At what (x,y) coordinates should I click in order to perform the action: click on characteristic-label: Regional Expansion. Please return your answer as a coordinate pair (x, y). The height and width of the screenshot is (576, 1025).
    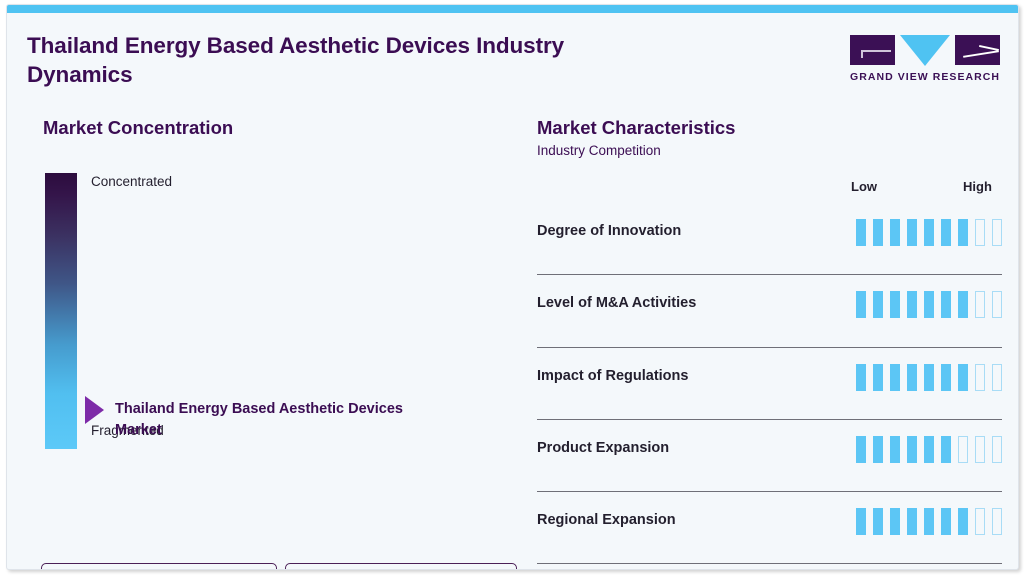
    Looking at the image, I should click on (606, 520).